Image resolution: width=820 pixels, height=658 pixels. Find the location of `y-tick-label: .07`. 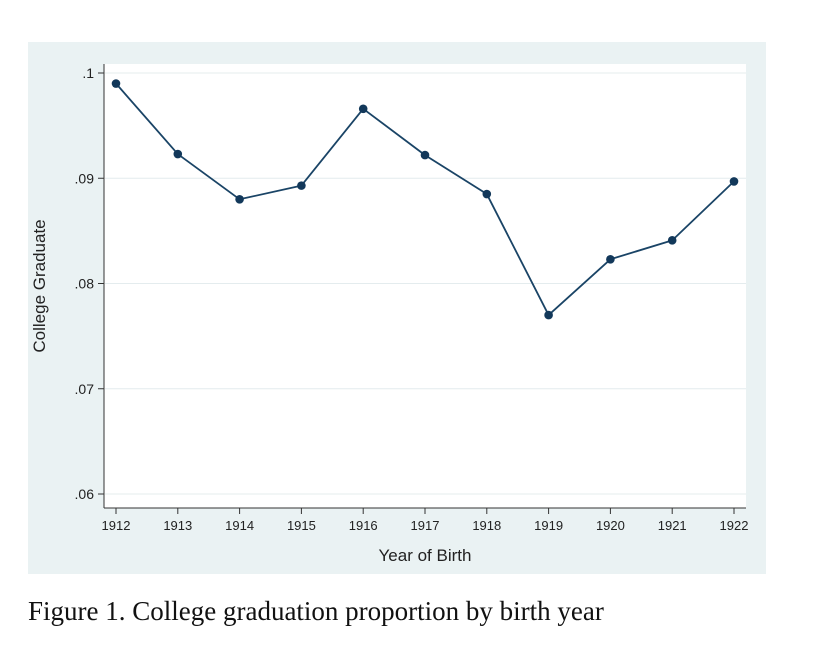

y-tick-label: .07 is located at coordinates (85, 389).